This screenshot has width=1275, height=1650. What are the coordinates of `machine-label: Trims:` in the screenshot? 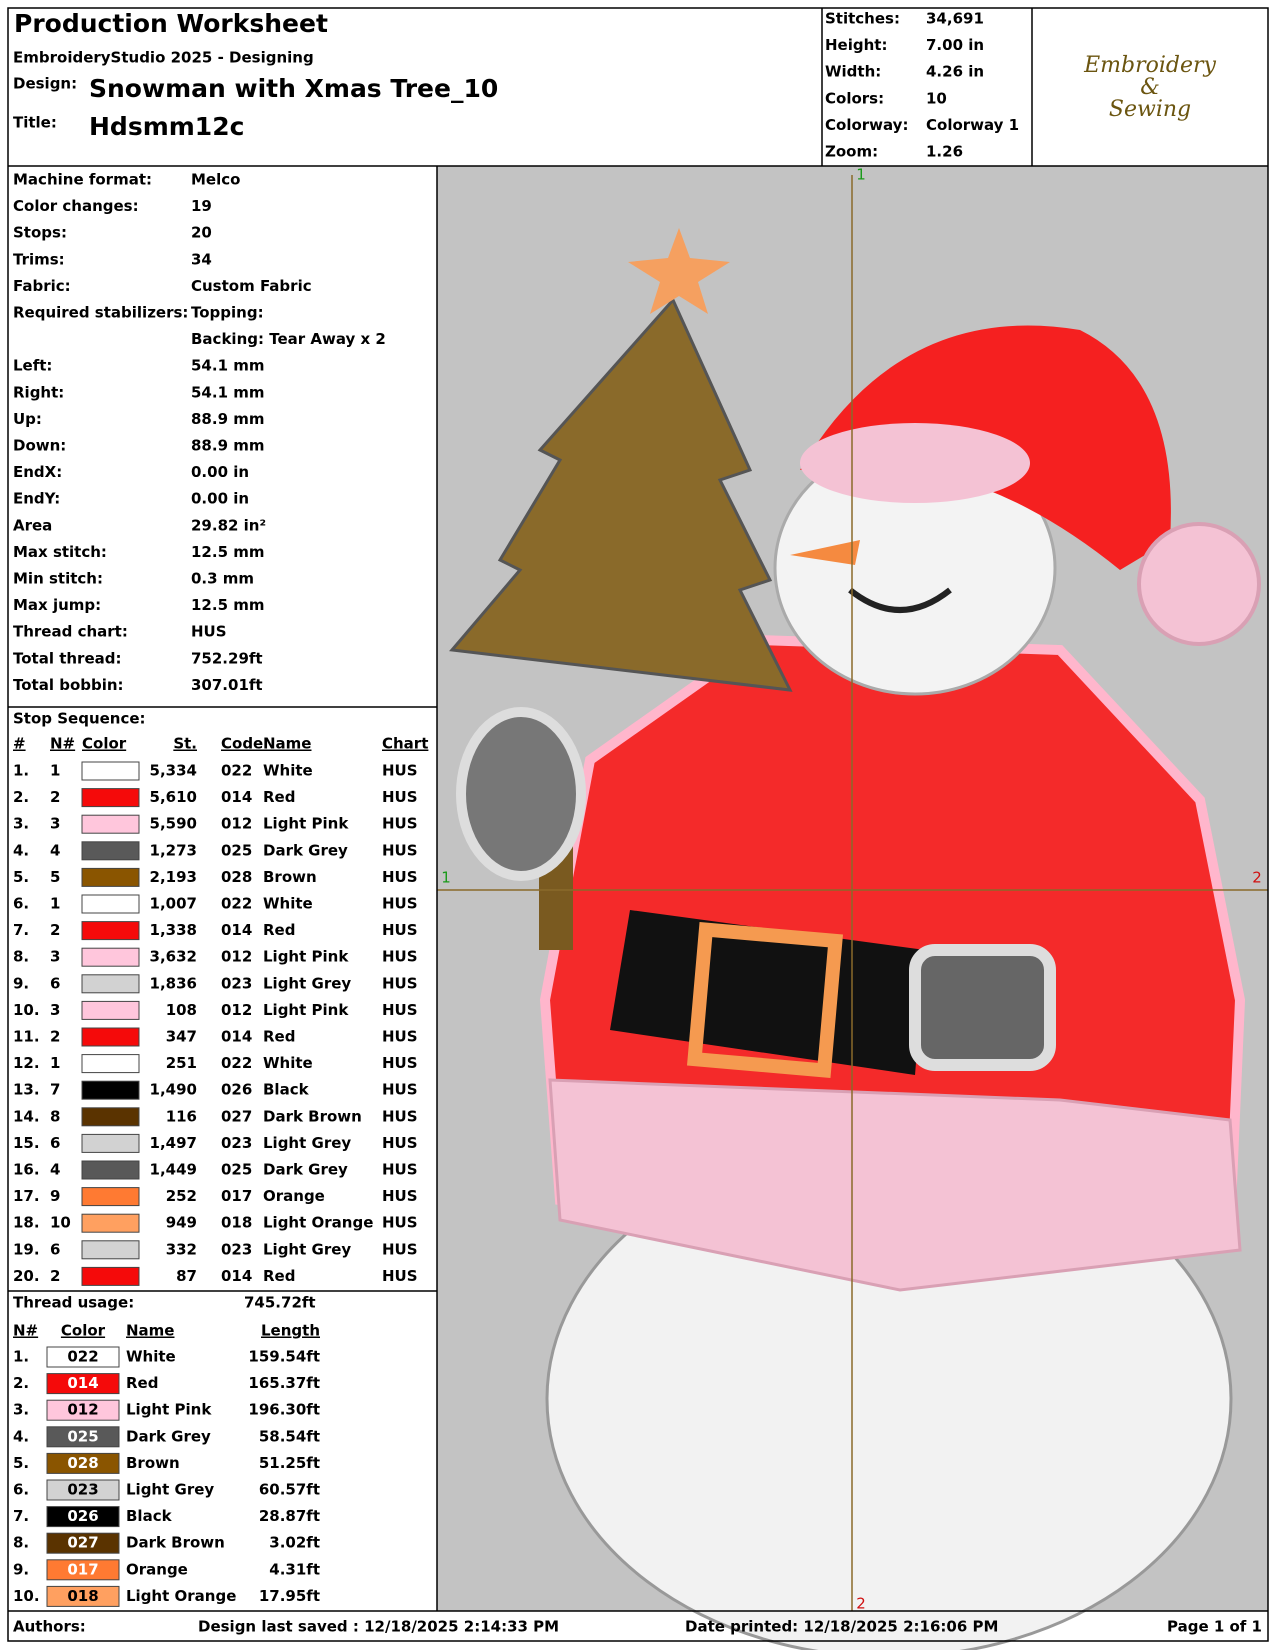 It's located at (39, 259).